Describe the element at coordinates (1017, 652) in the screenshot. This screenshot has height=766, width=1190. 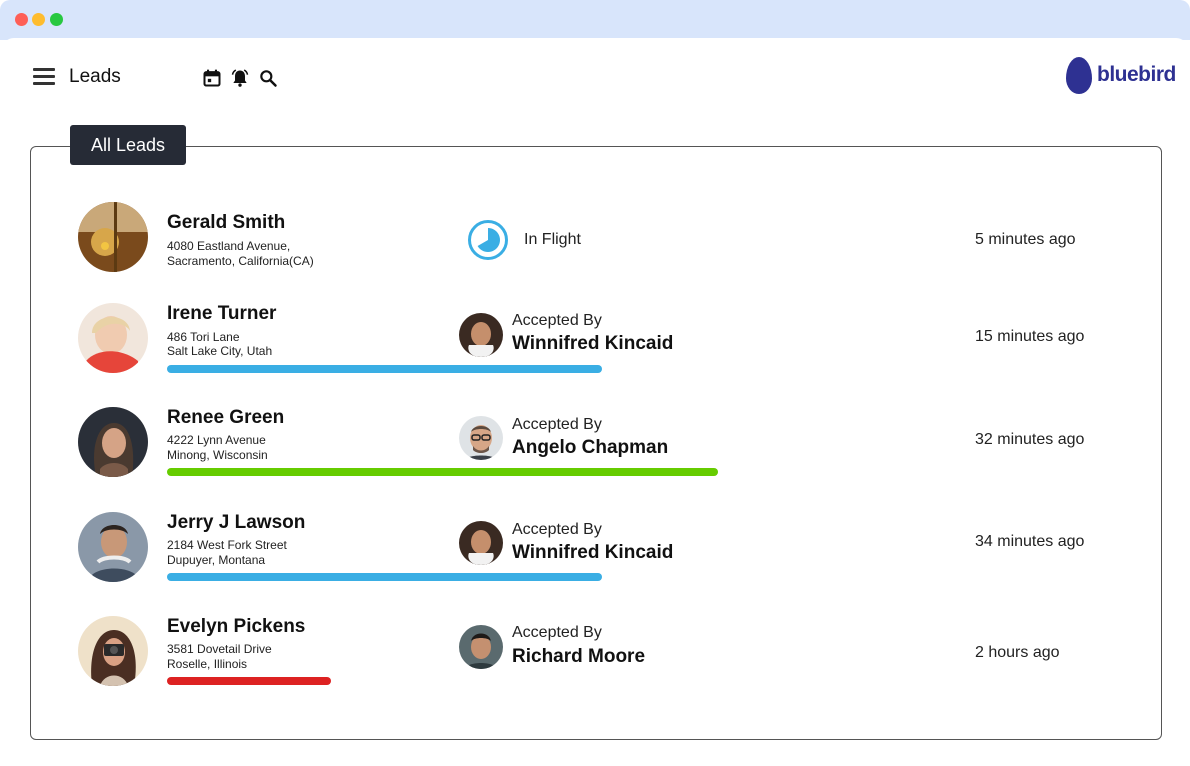
I see `lead-time: 2 hours ago` at that location.